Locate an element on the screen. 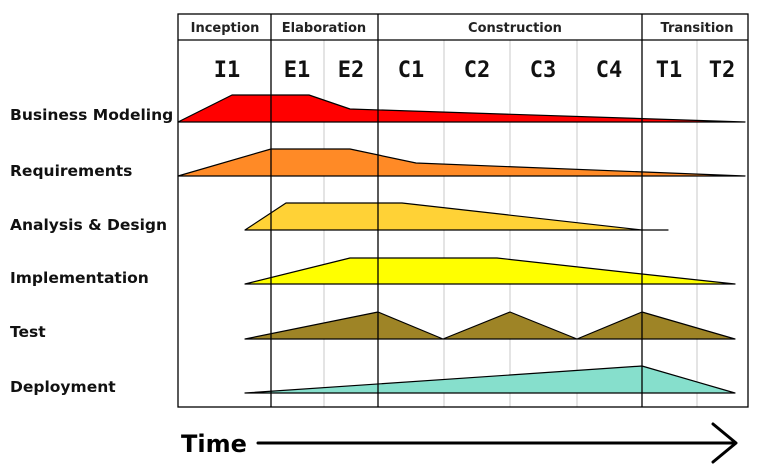 This screenshot has width=781, height=474. discipline-requirements: Requirements is located at coordinates (71, 171).